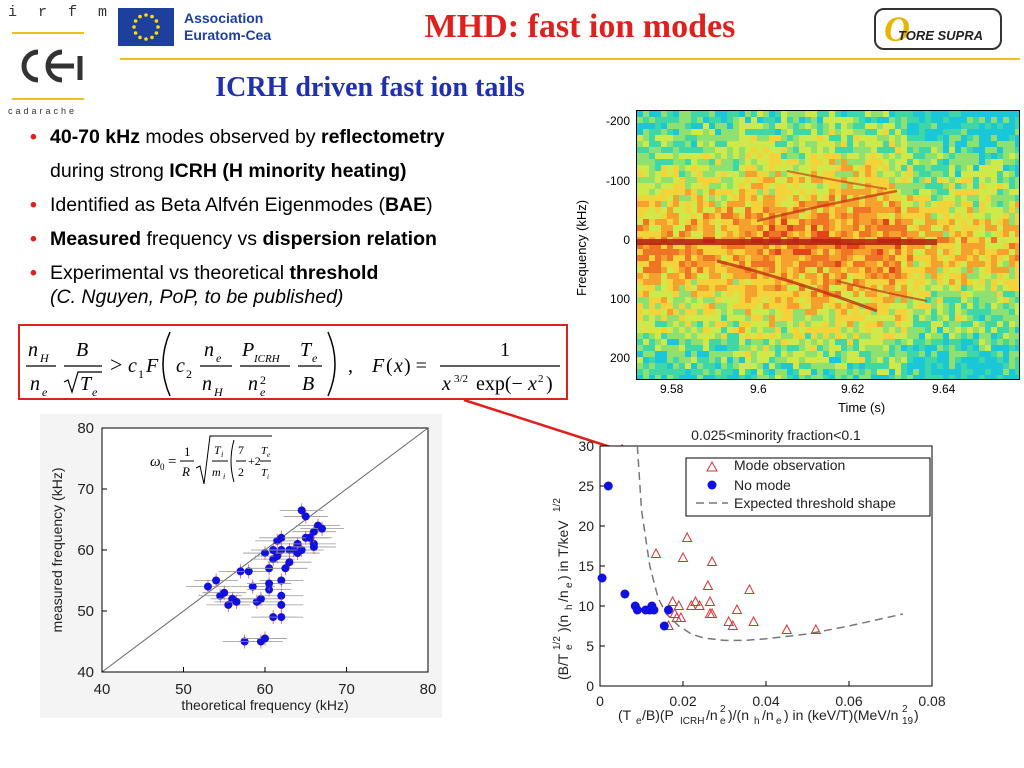  Describe the element at coordinates (590, 646) in the screenshot. I see `y-tick-label: 5` at that location.